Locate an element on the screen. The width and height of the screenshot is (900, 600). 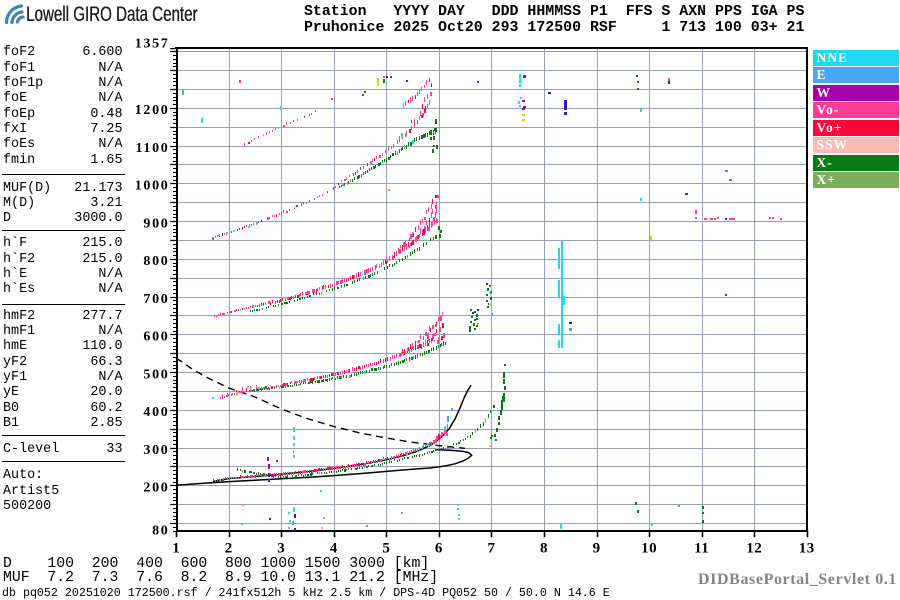
svg-text: 400 is located at coordinates (156, 412).